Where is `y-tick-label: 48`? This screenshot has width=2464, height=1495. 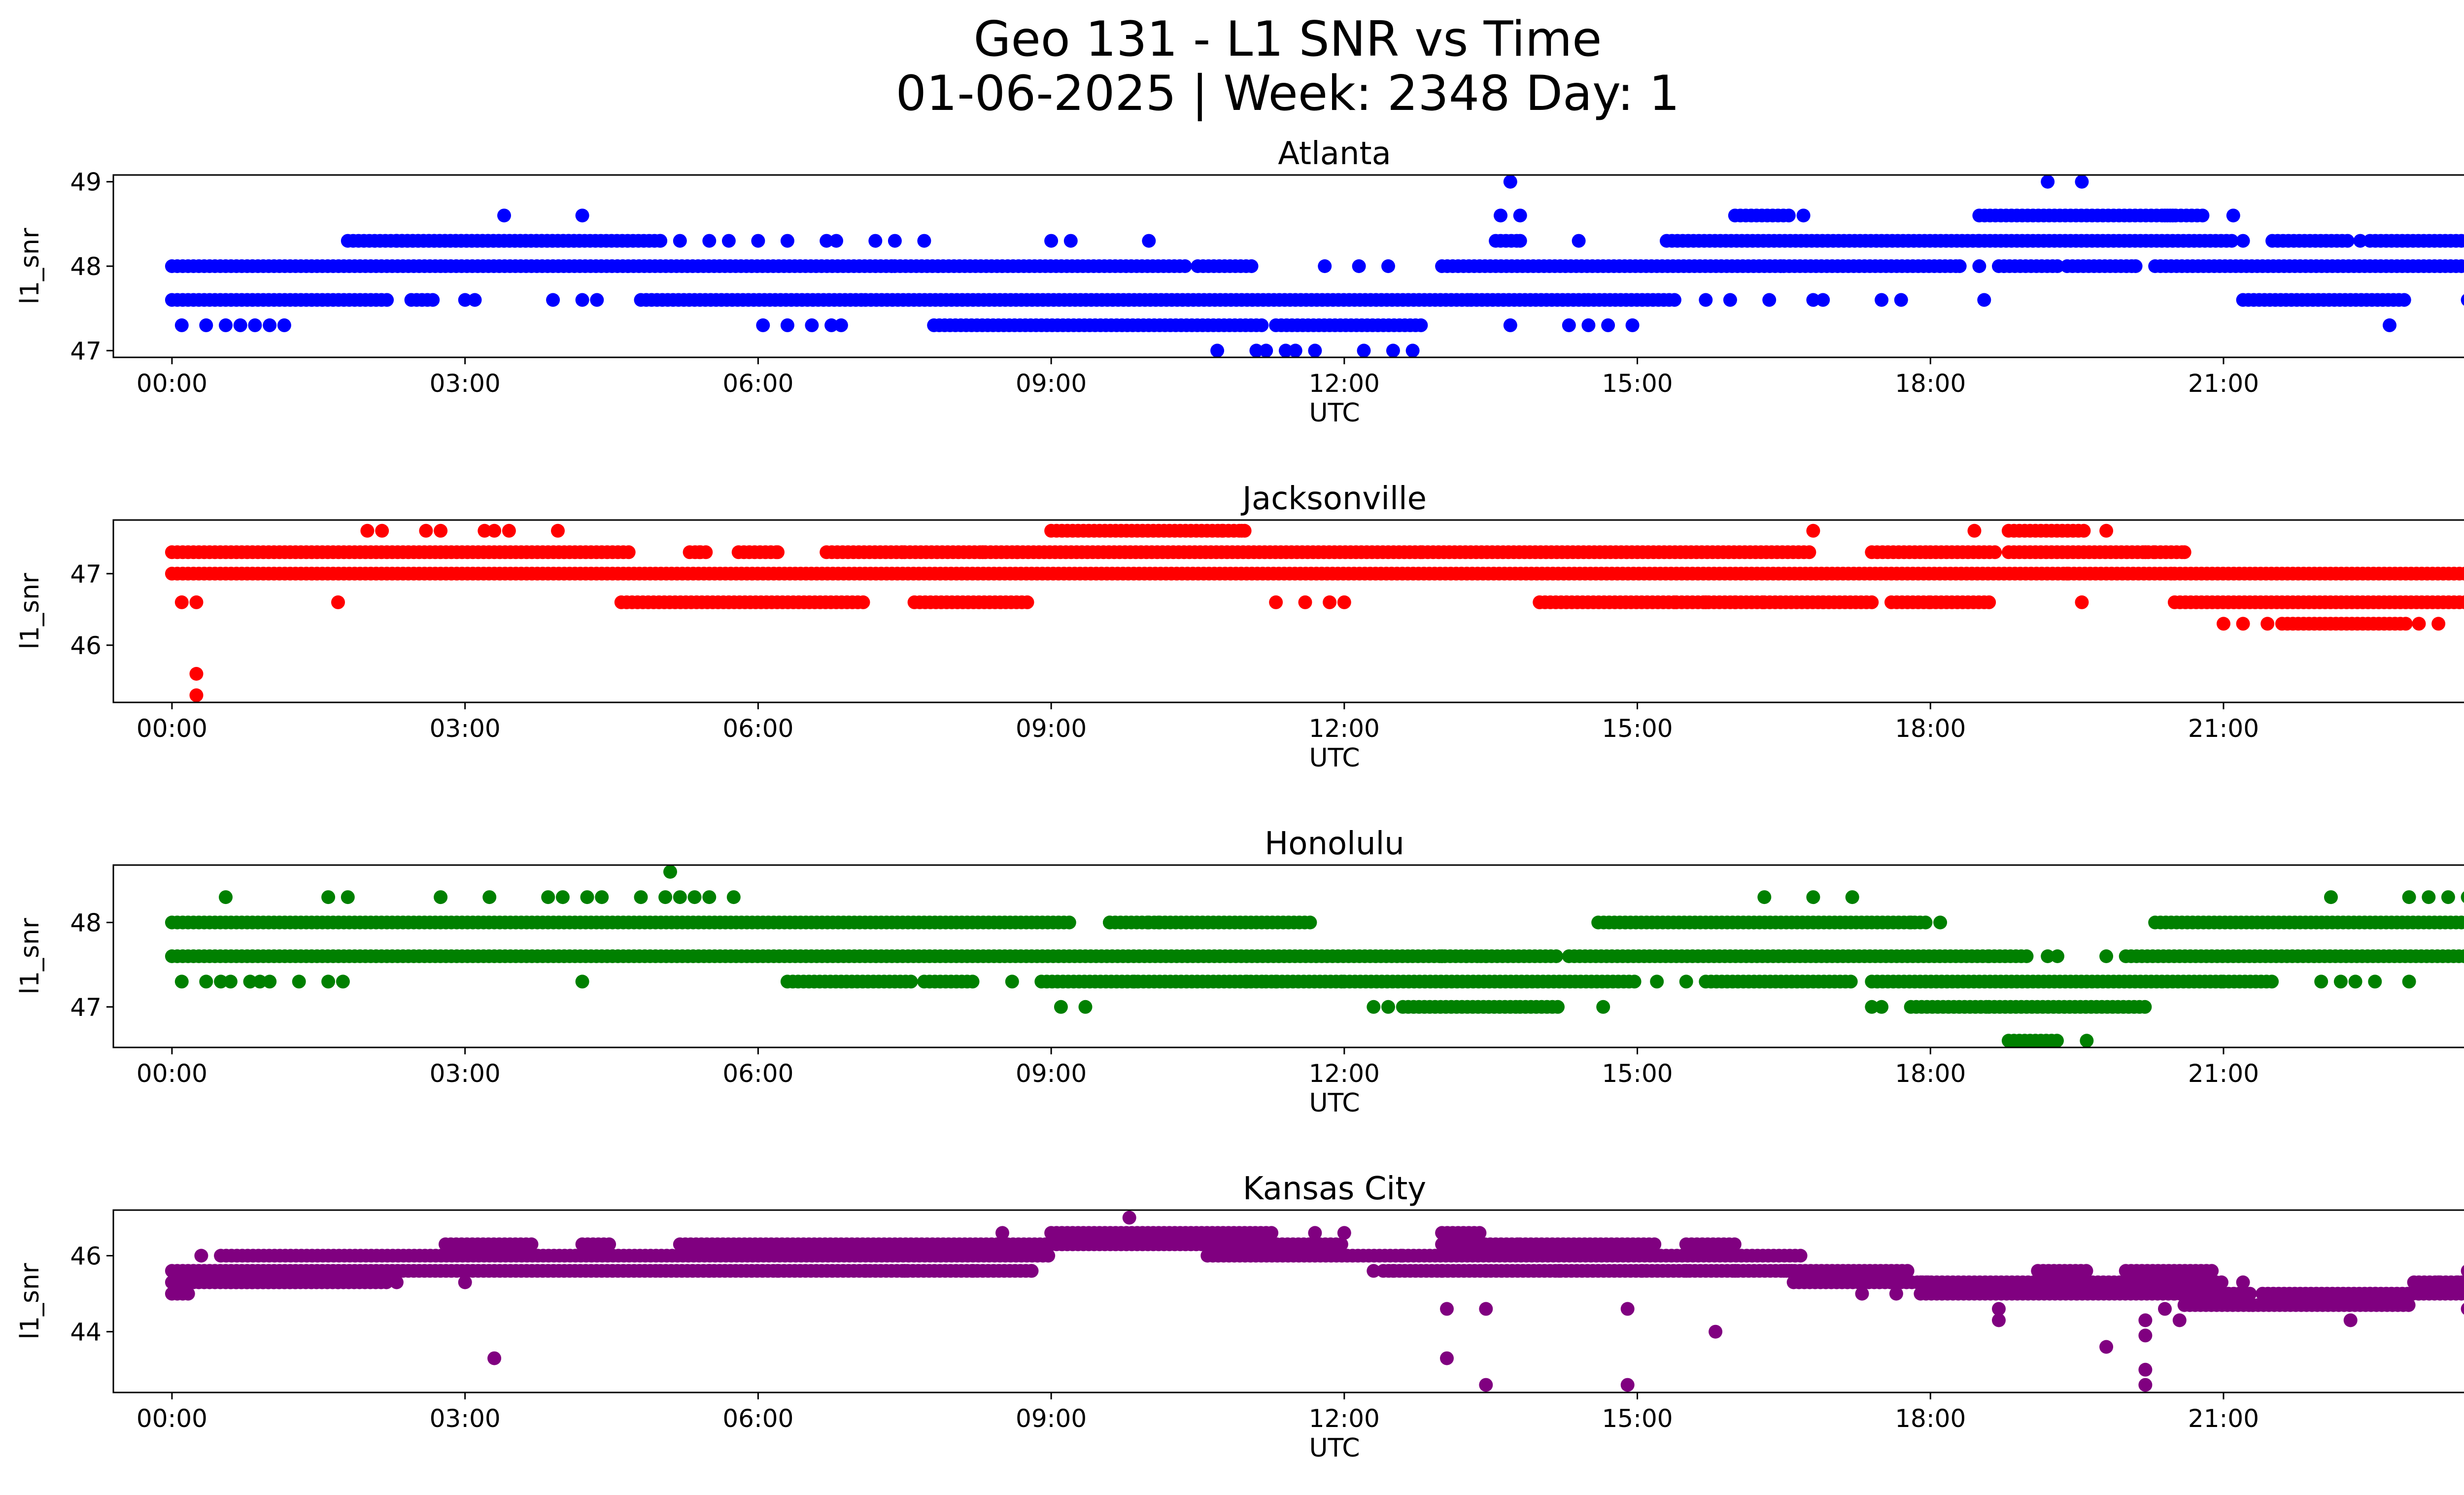
y-tick-label: 48 is located at coordinates (86, 266).